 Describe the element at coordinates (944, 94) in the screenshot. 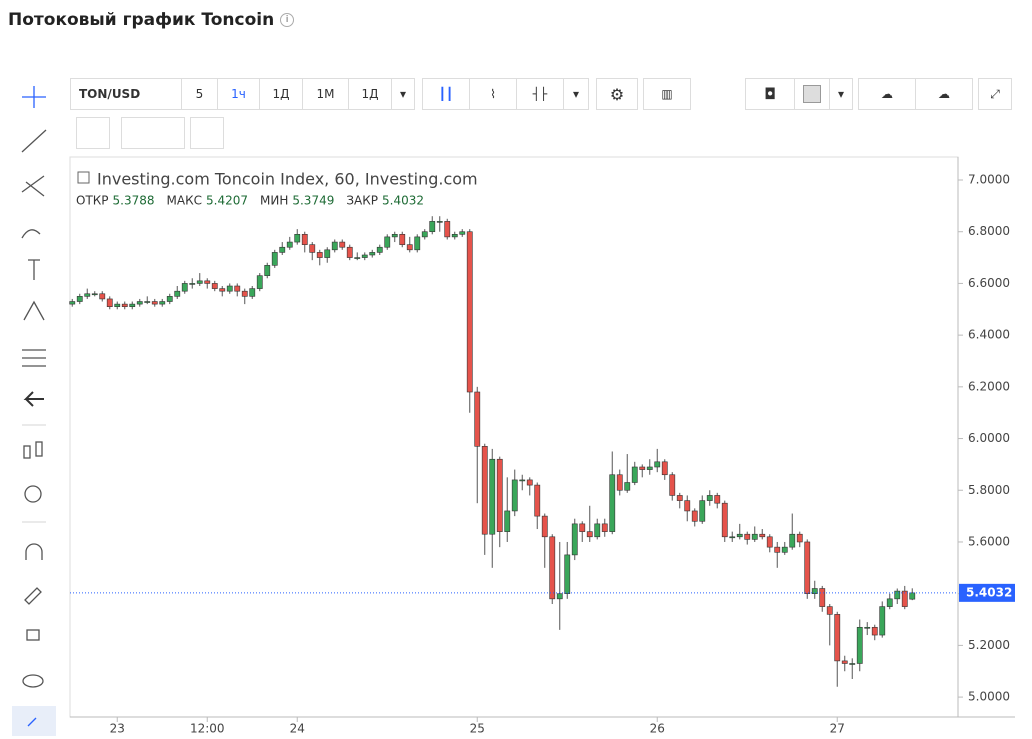

I see `save-button: ☁` at that location.